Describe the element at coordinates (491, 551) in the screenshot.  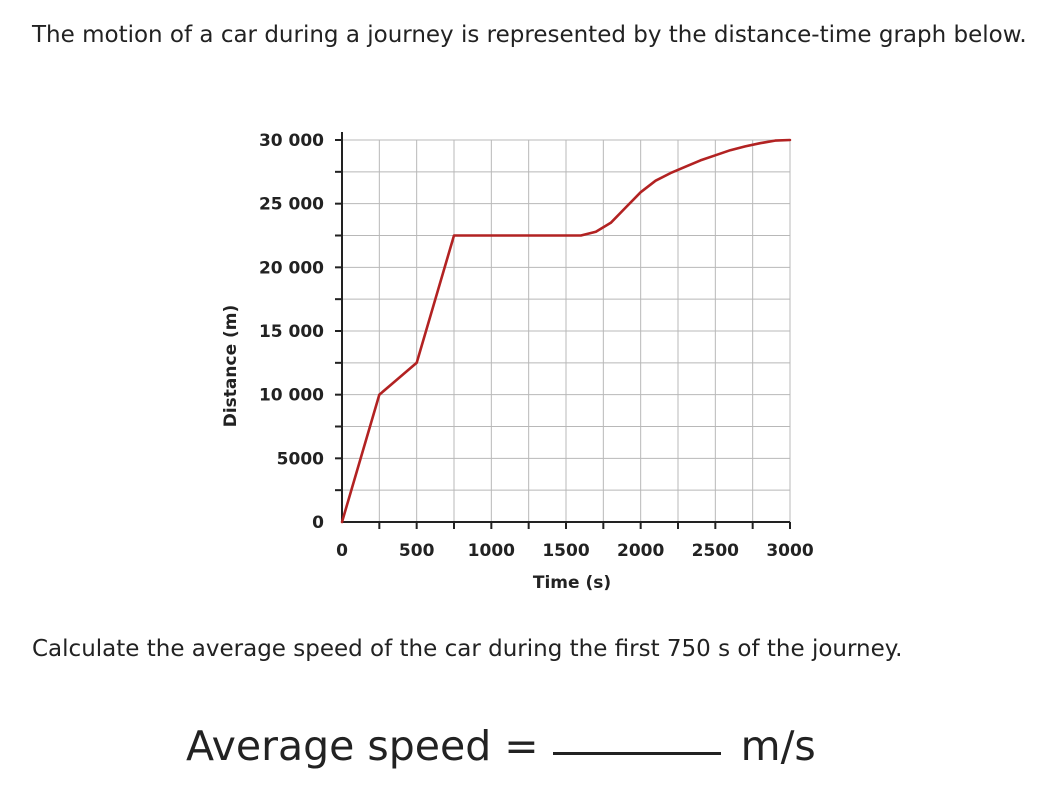
I see `x-tick-label: 1000` at that location.